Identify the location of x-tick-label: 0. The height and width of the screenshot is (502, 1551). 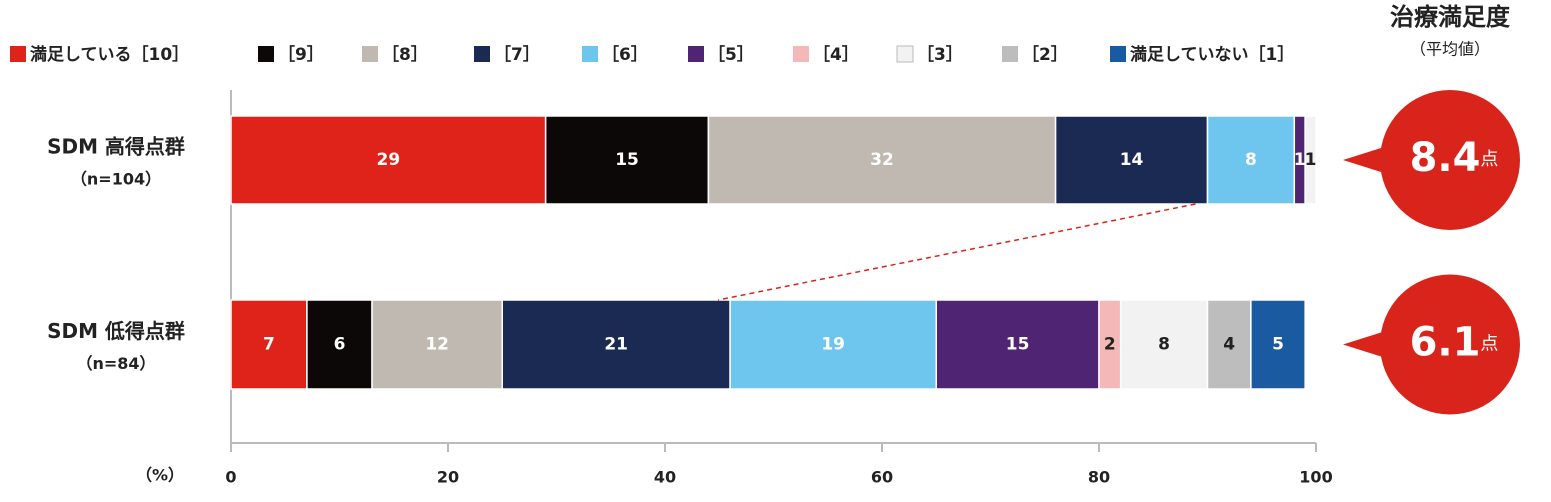
(230, 477).